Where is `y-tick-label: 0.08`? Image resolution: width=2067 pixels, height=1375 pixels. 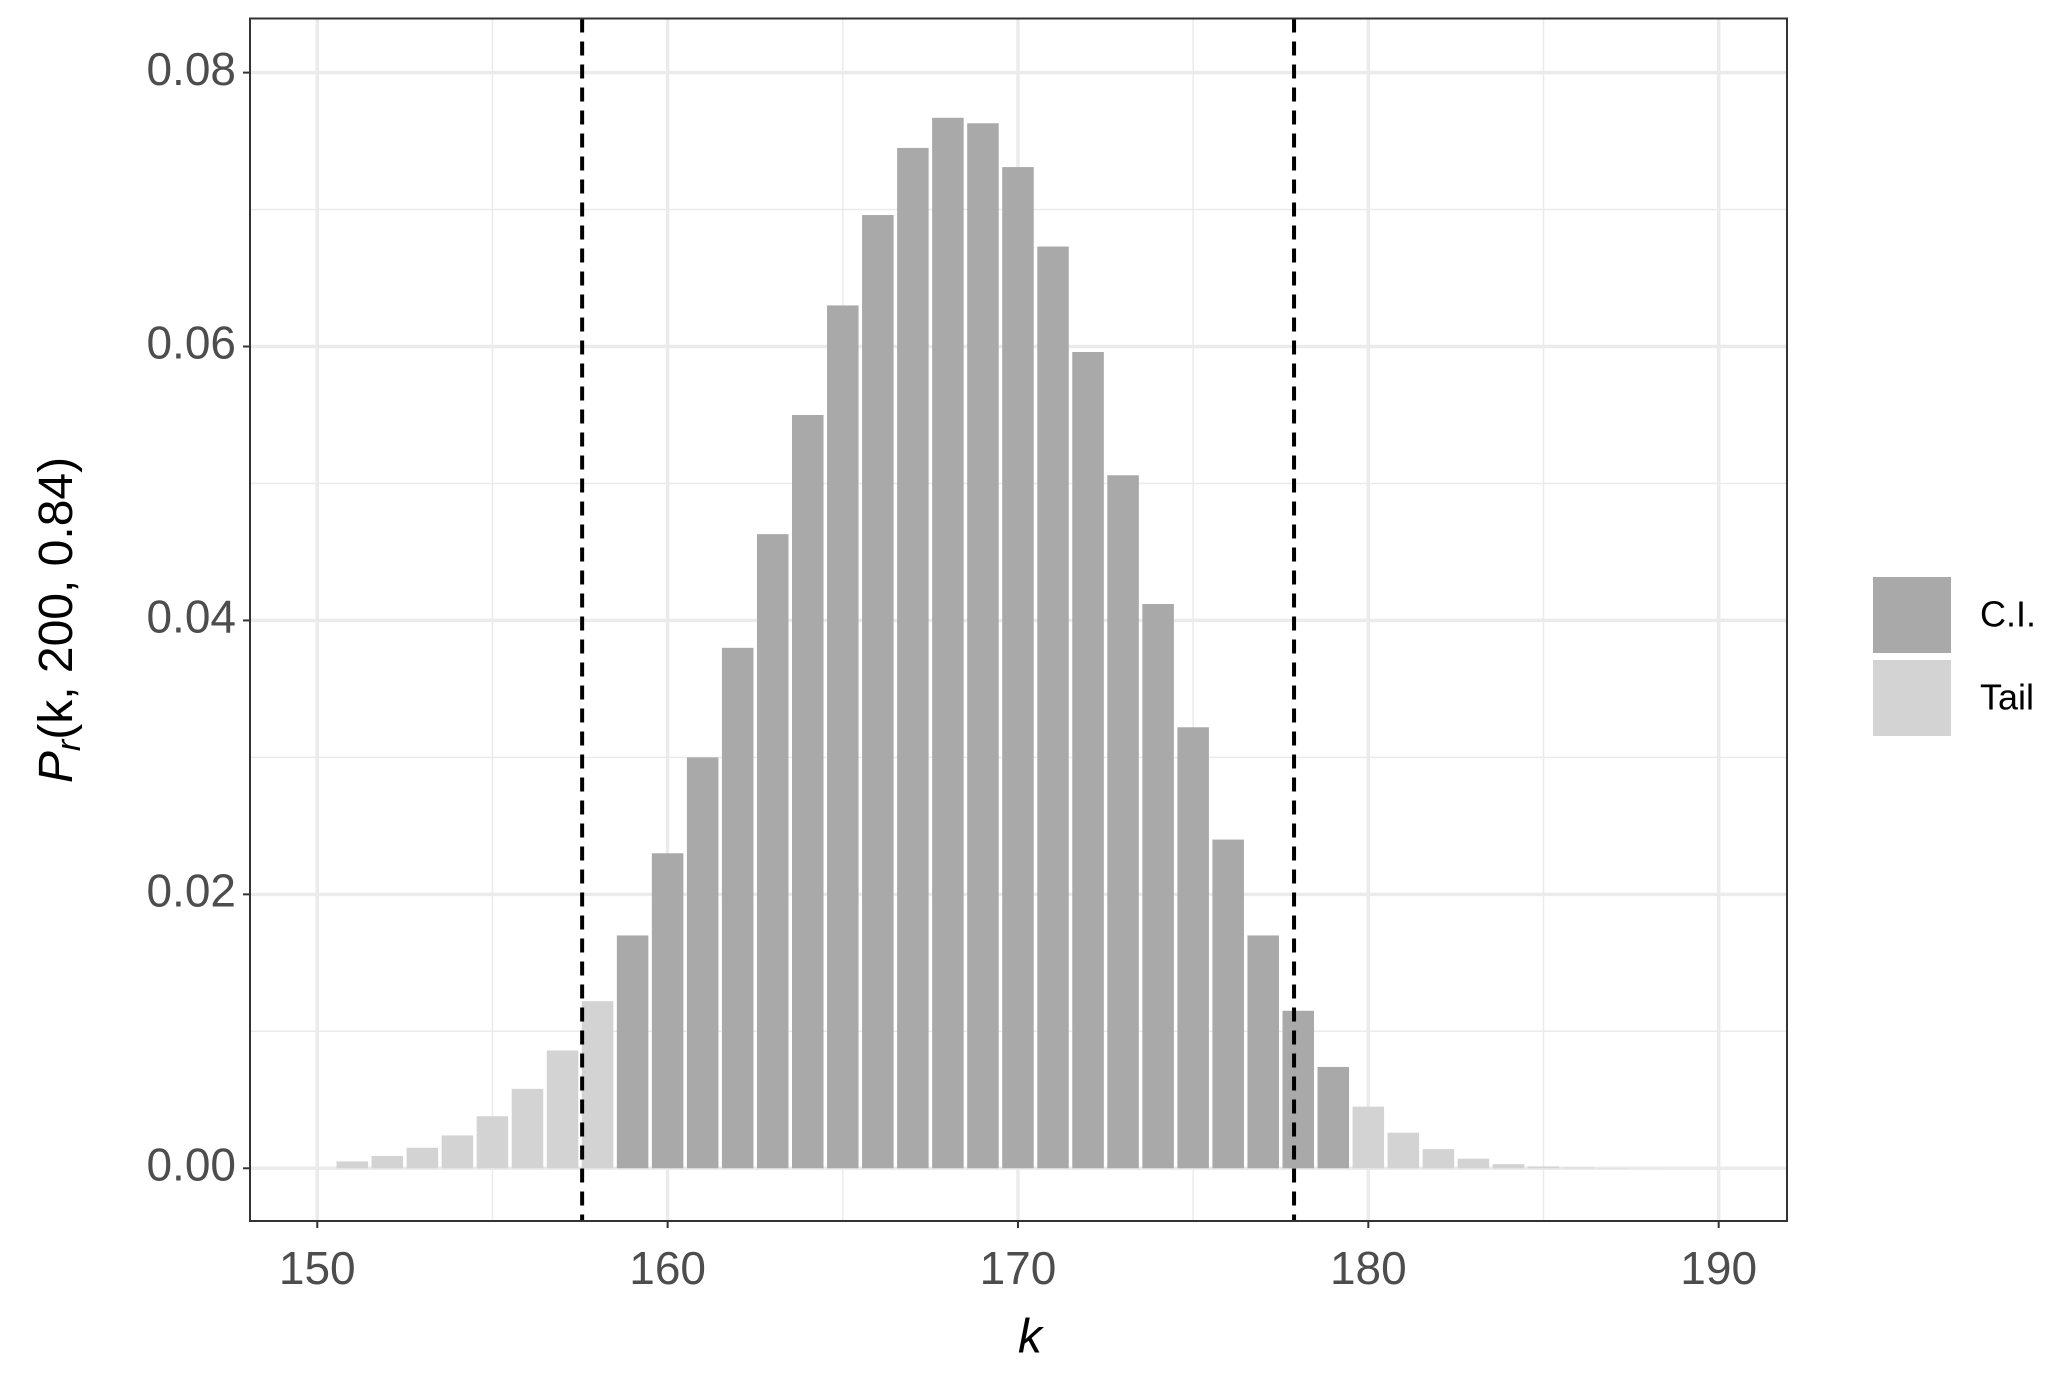
y-tick-label: 0.08 is located at coordinates (191, 69).